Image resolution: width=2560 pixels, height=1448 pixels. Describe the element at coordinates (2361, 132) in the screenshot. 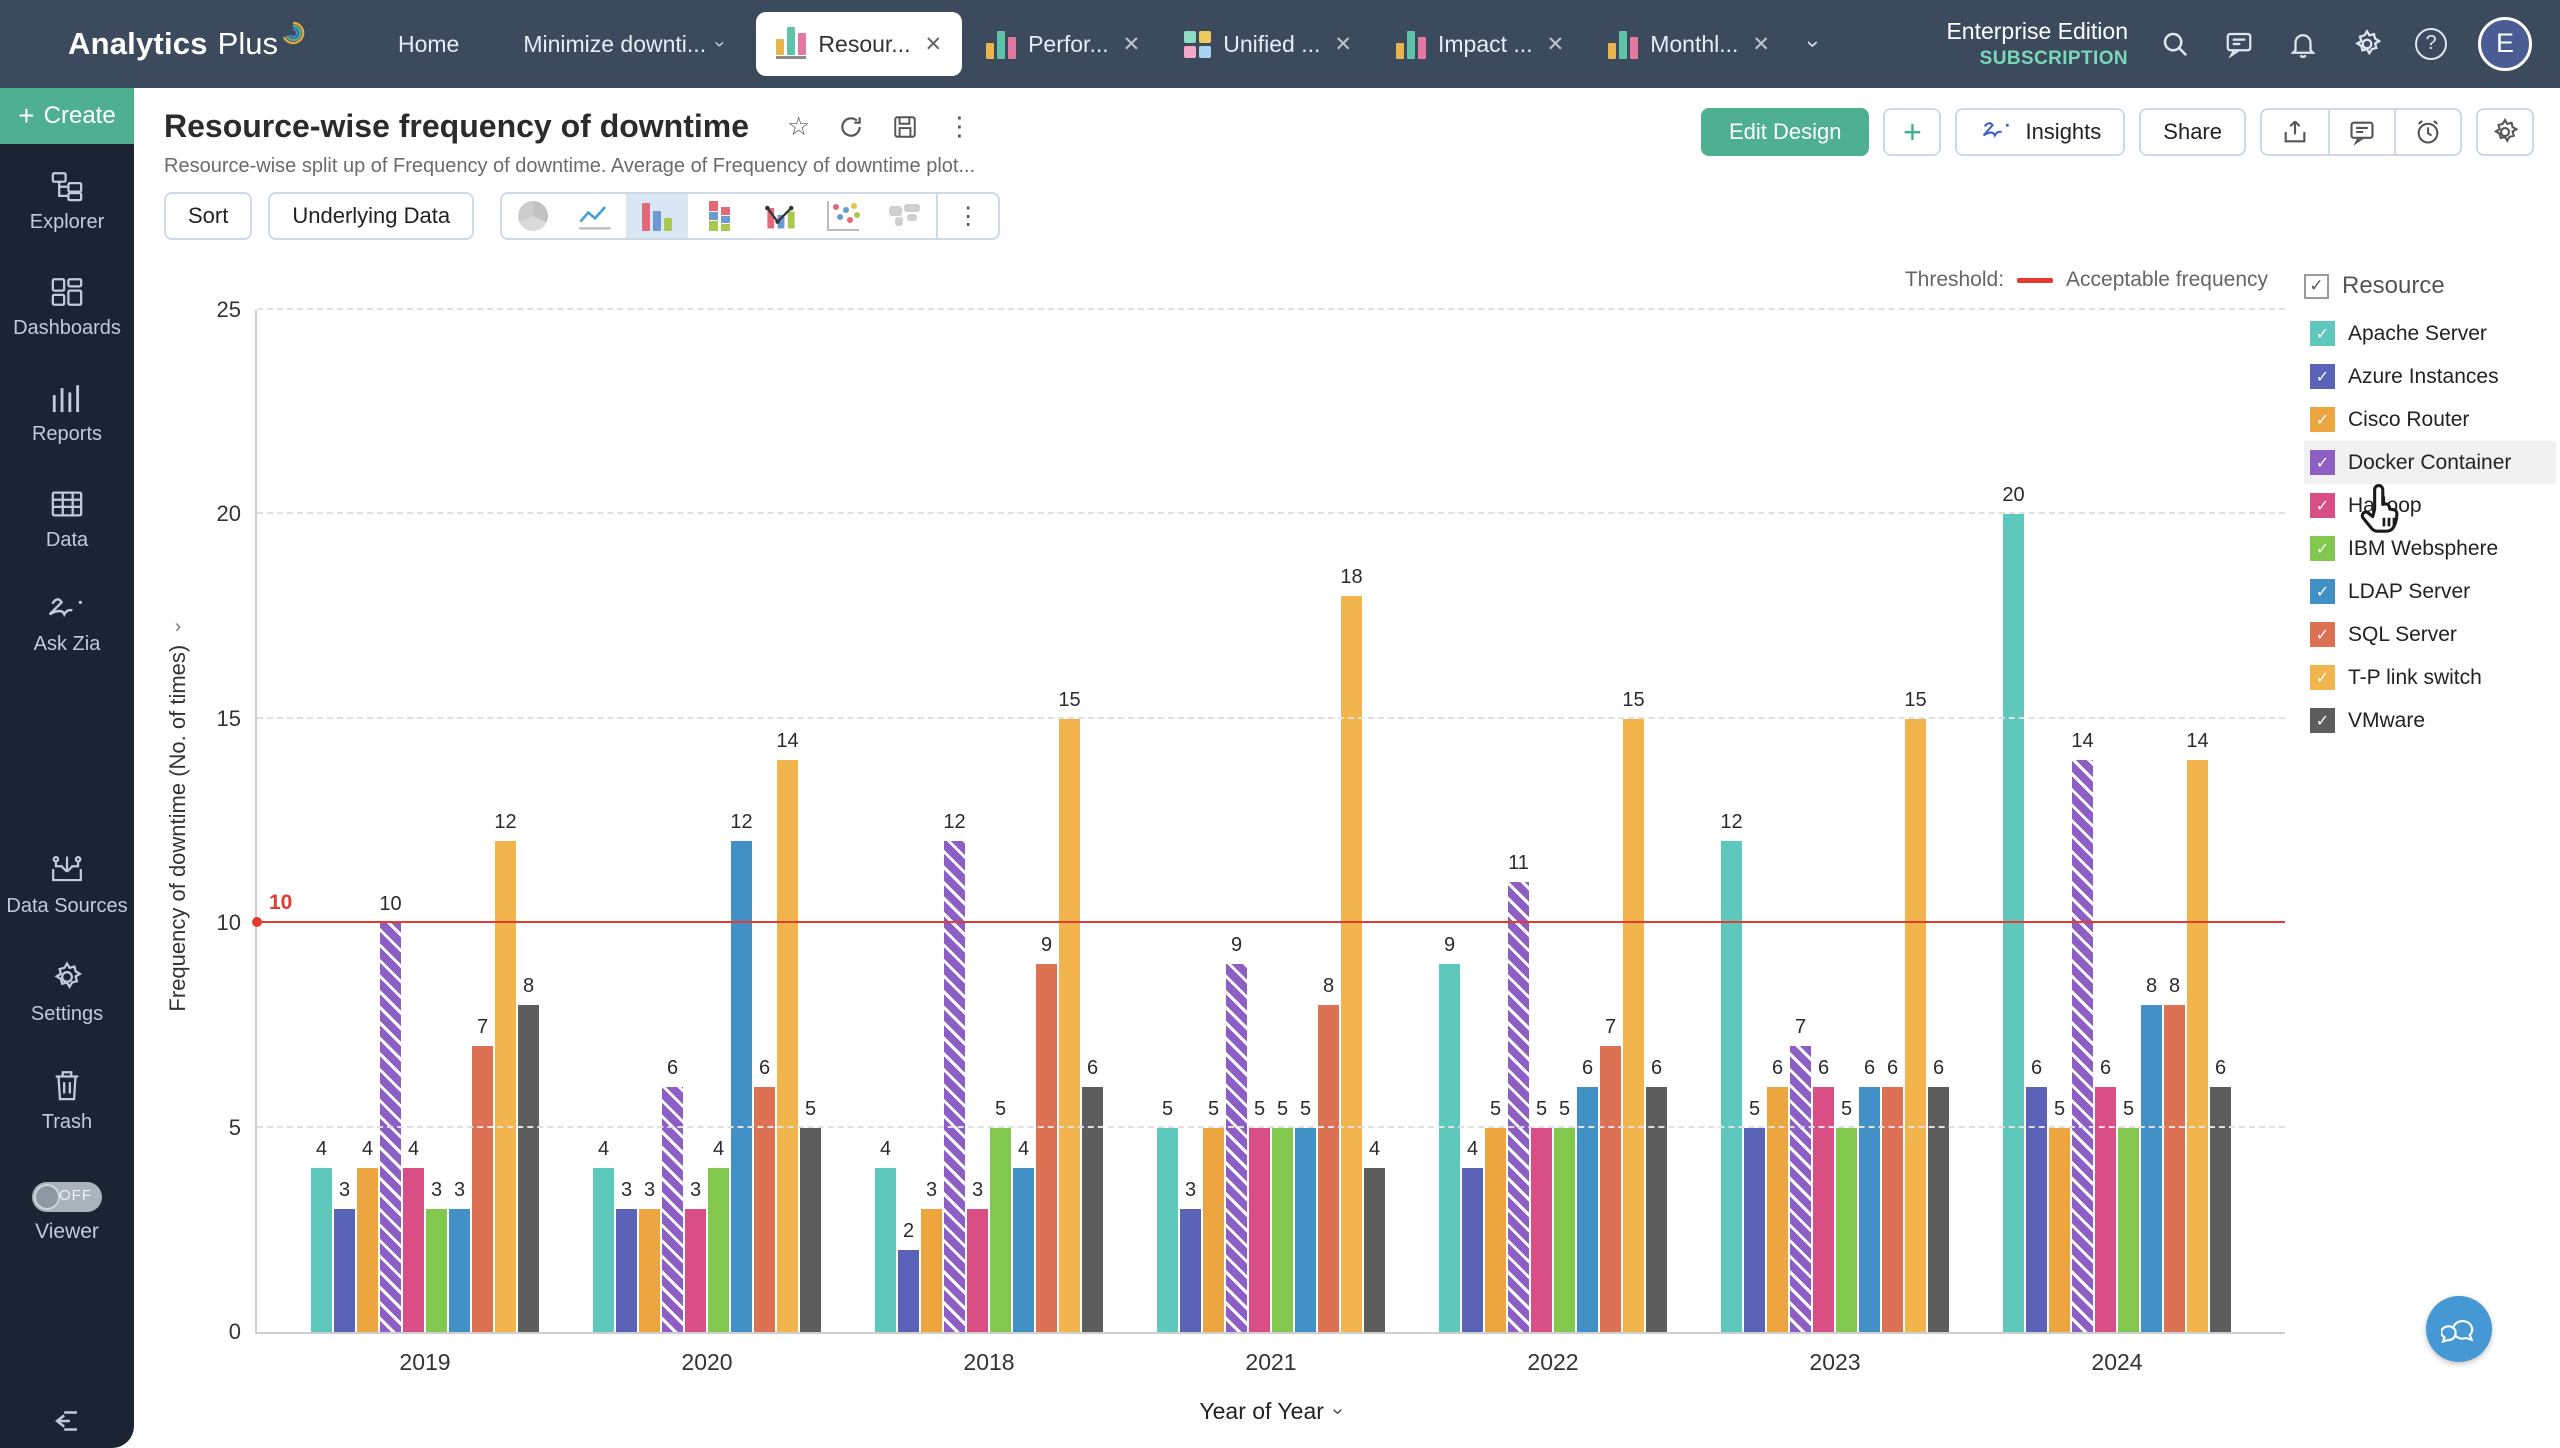

I see `comments-icon` at that location.